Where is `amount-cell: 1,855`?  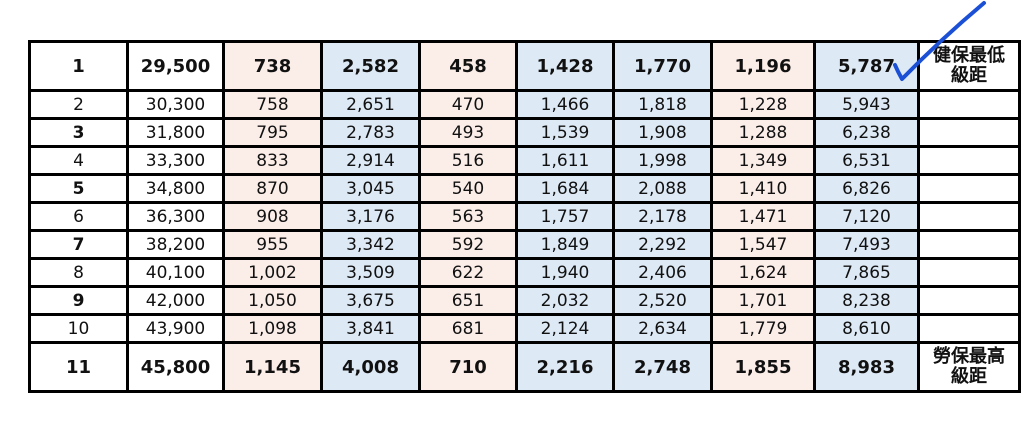 amount-cell: 1,855 is located at coordinates (763, 367).